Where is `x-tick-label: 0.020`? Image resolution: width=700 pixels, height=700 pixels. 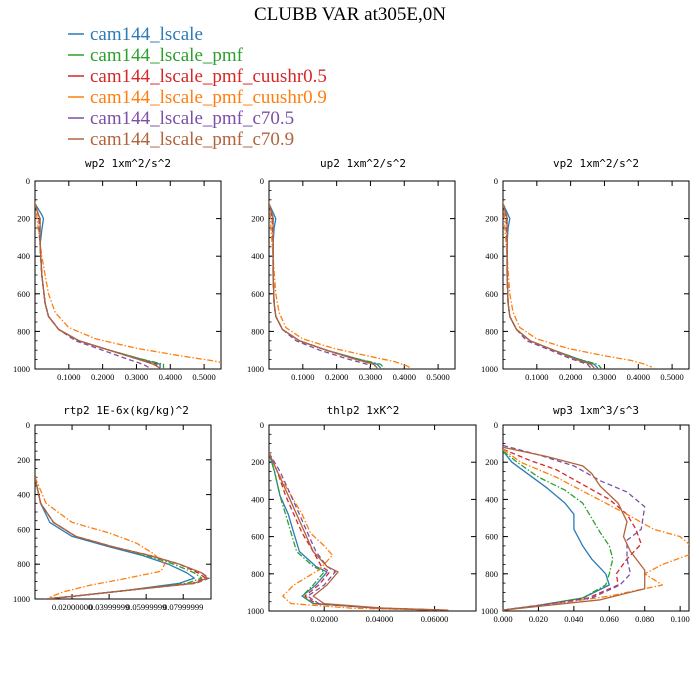
x-tick-label: 0.020 is located at coordinates (538, 619).